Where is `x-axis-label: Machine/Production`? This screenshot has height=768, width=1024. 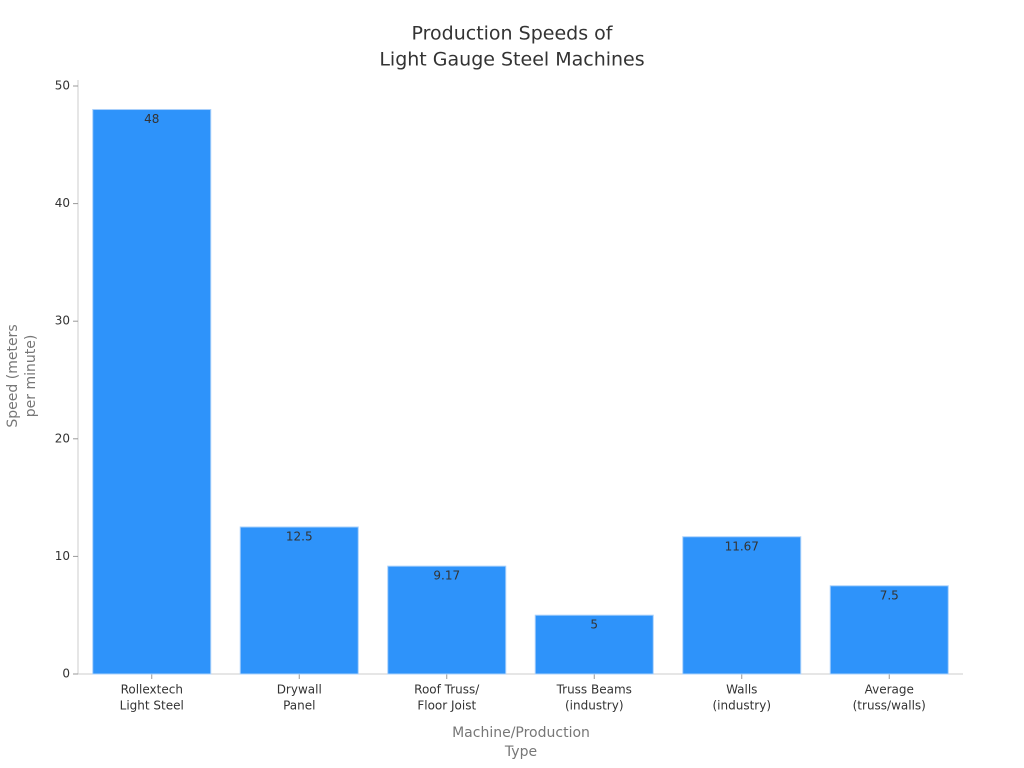
x-axis-label: Machine/Production is located at coordinates (521, 733).